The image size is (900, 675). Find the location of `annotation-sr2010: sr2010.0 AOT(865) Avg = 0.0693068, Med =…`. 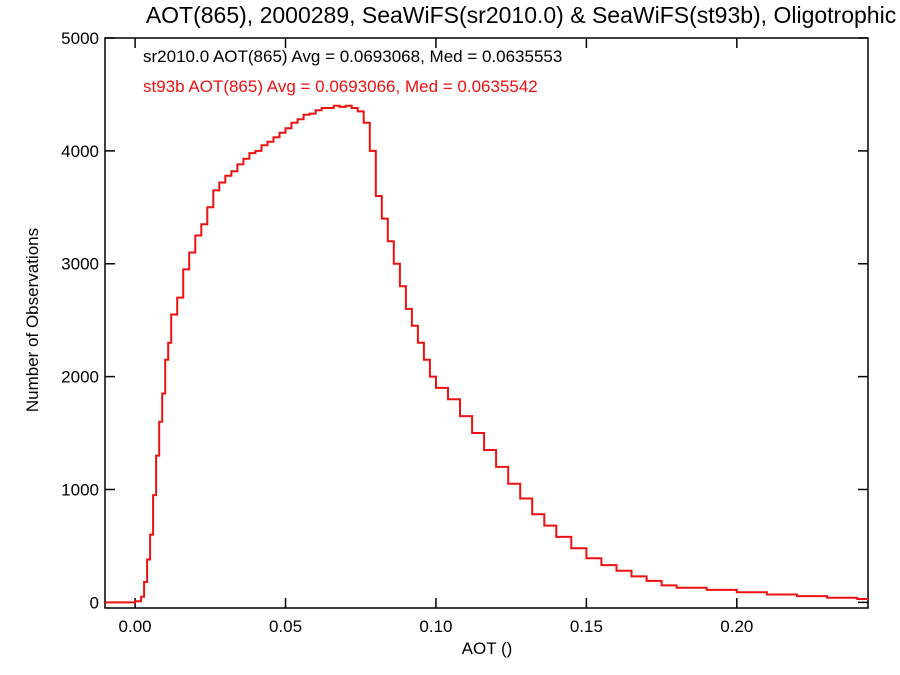

annotation-sr2010: sr2010.0 AOT(865) Avg = 0.0693068, Med =… is located at coordinates (352, 56).